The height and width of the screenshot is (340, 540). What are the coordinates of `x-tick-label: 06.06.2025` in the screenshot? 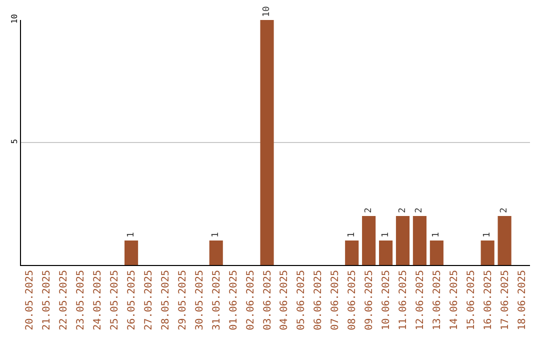 It's located at (318, 300).